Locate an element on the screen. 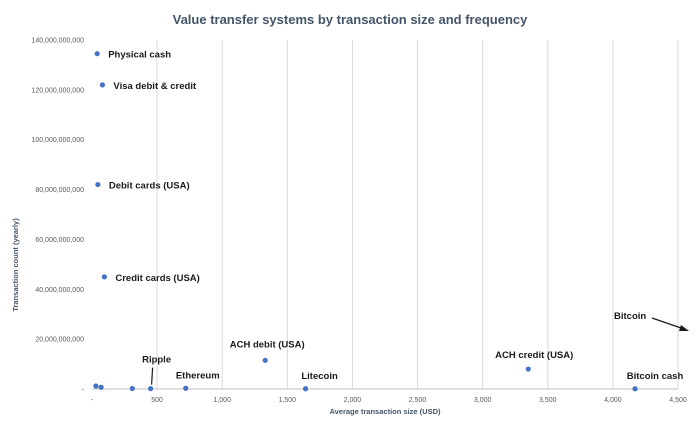 This screenshot has width=700, height=425. data-label: Bitcoin cash is located at coordinates (655, 376).